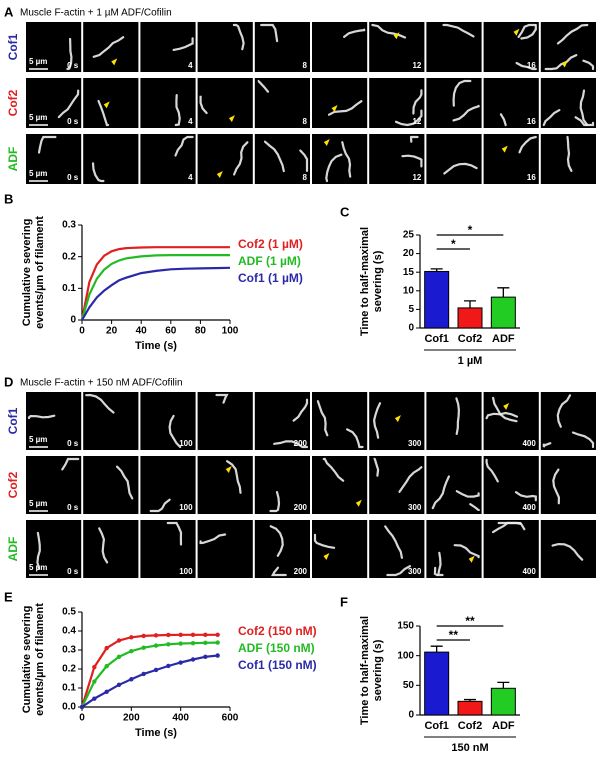 This screenshot has width=604, height=760. I want to click on y-tick-label: 15, so click(409, 272).